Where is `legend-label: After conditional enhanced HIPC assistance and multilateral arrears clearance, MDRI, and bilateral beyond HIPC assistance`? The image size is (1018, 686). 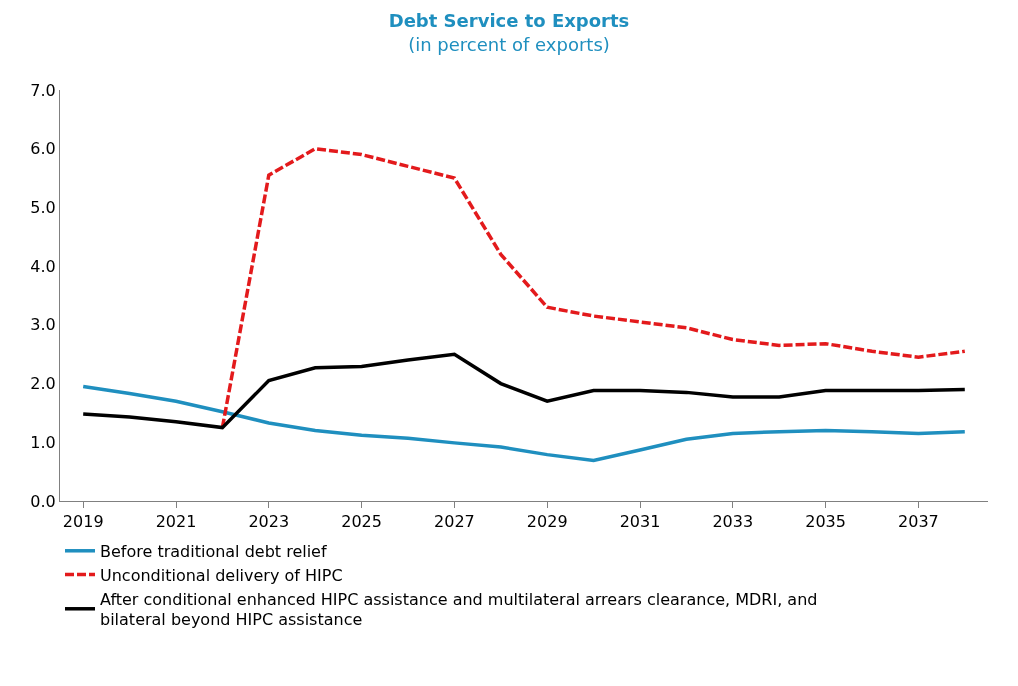 legend-label: After conditional enhanced HIPC assistance and multilateral arrears clearance, MDRI, and bilateral beyond HIPC assistance is located at coordinates (459, 609).